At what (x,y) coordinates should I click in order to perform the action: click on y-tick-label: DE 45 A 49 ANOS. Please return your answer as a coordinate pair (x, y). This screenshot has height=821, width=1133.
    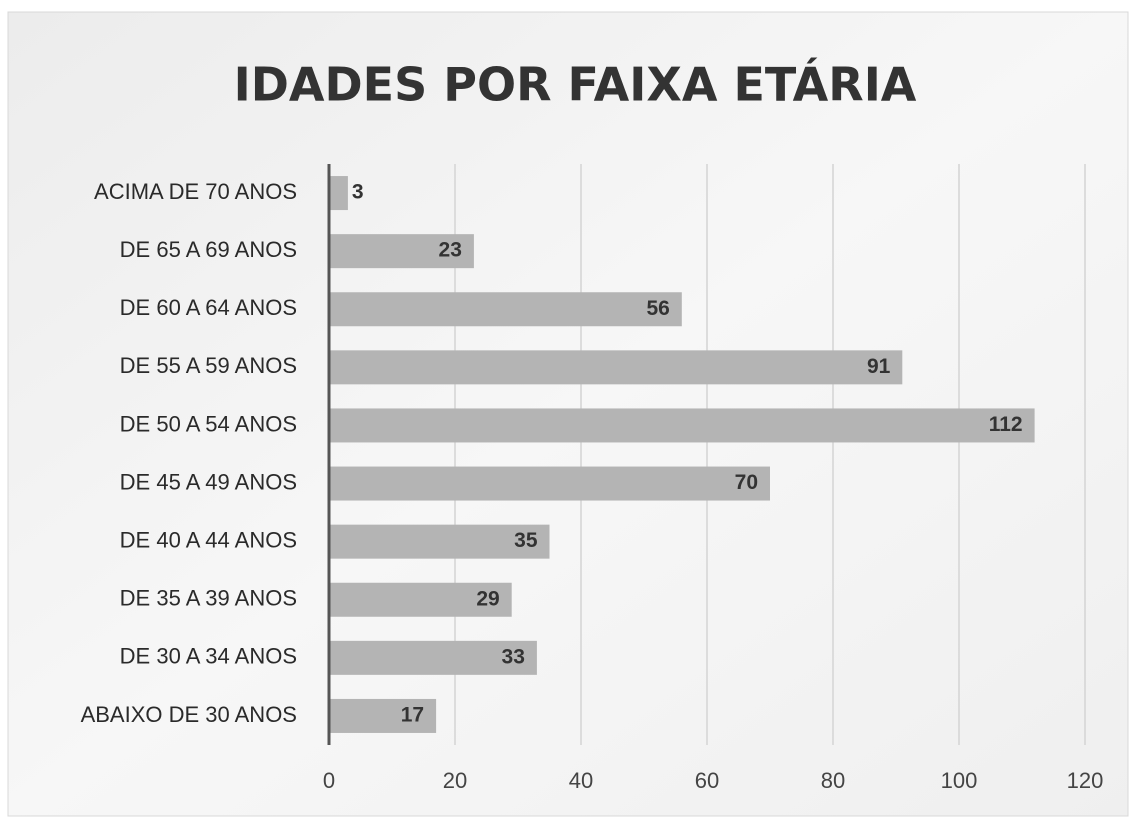
    Looking at the image, I should click on (208, 481).